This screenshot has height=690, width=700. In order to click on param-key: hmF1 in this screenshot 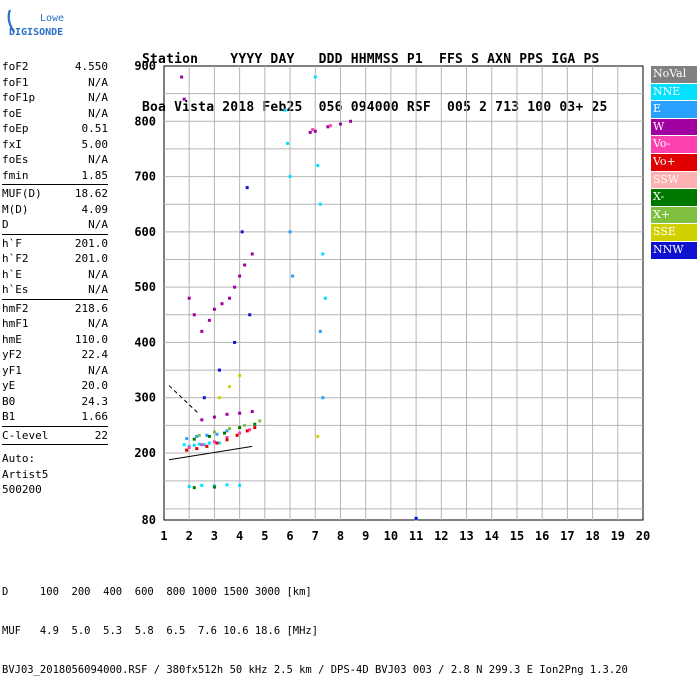, I will do `click(15, 323)`.